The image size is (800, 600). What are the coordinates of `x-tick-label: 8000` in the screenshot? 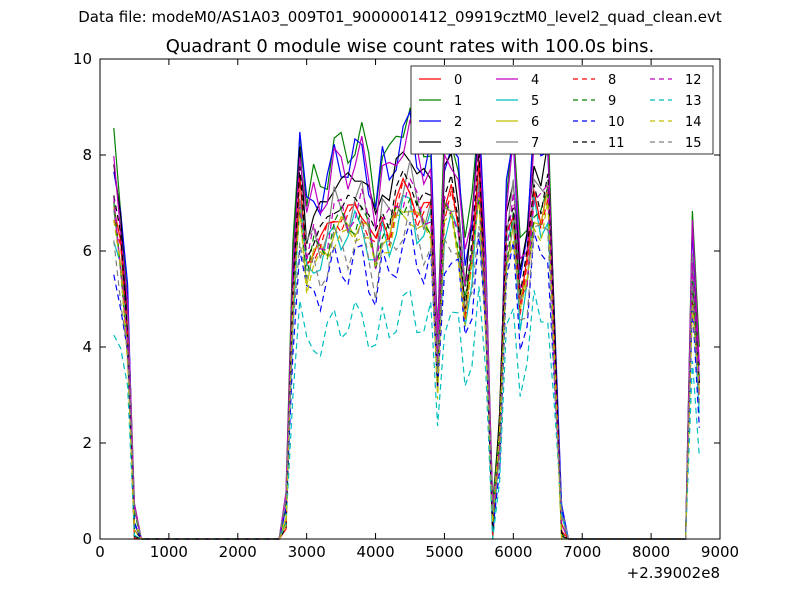 It's located at (651, 552).